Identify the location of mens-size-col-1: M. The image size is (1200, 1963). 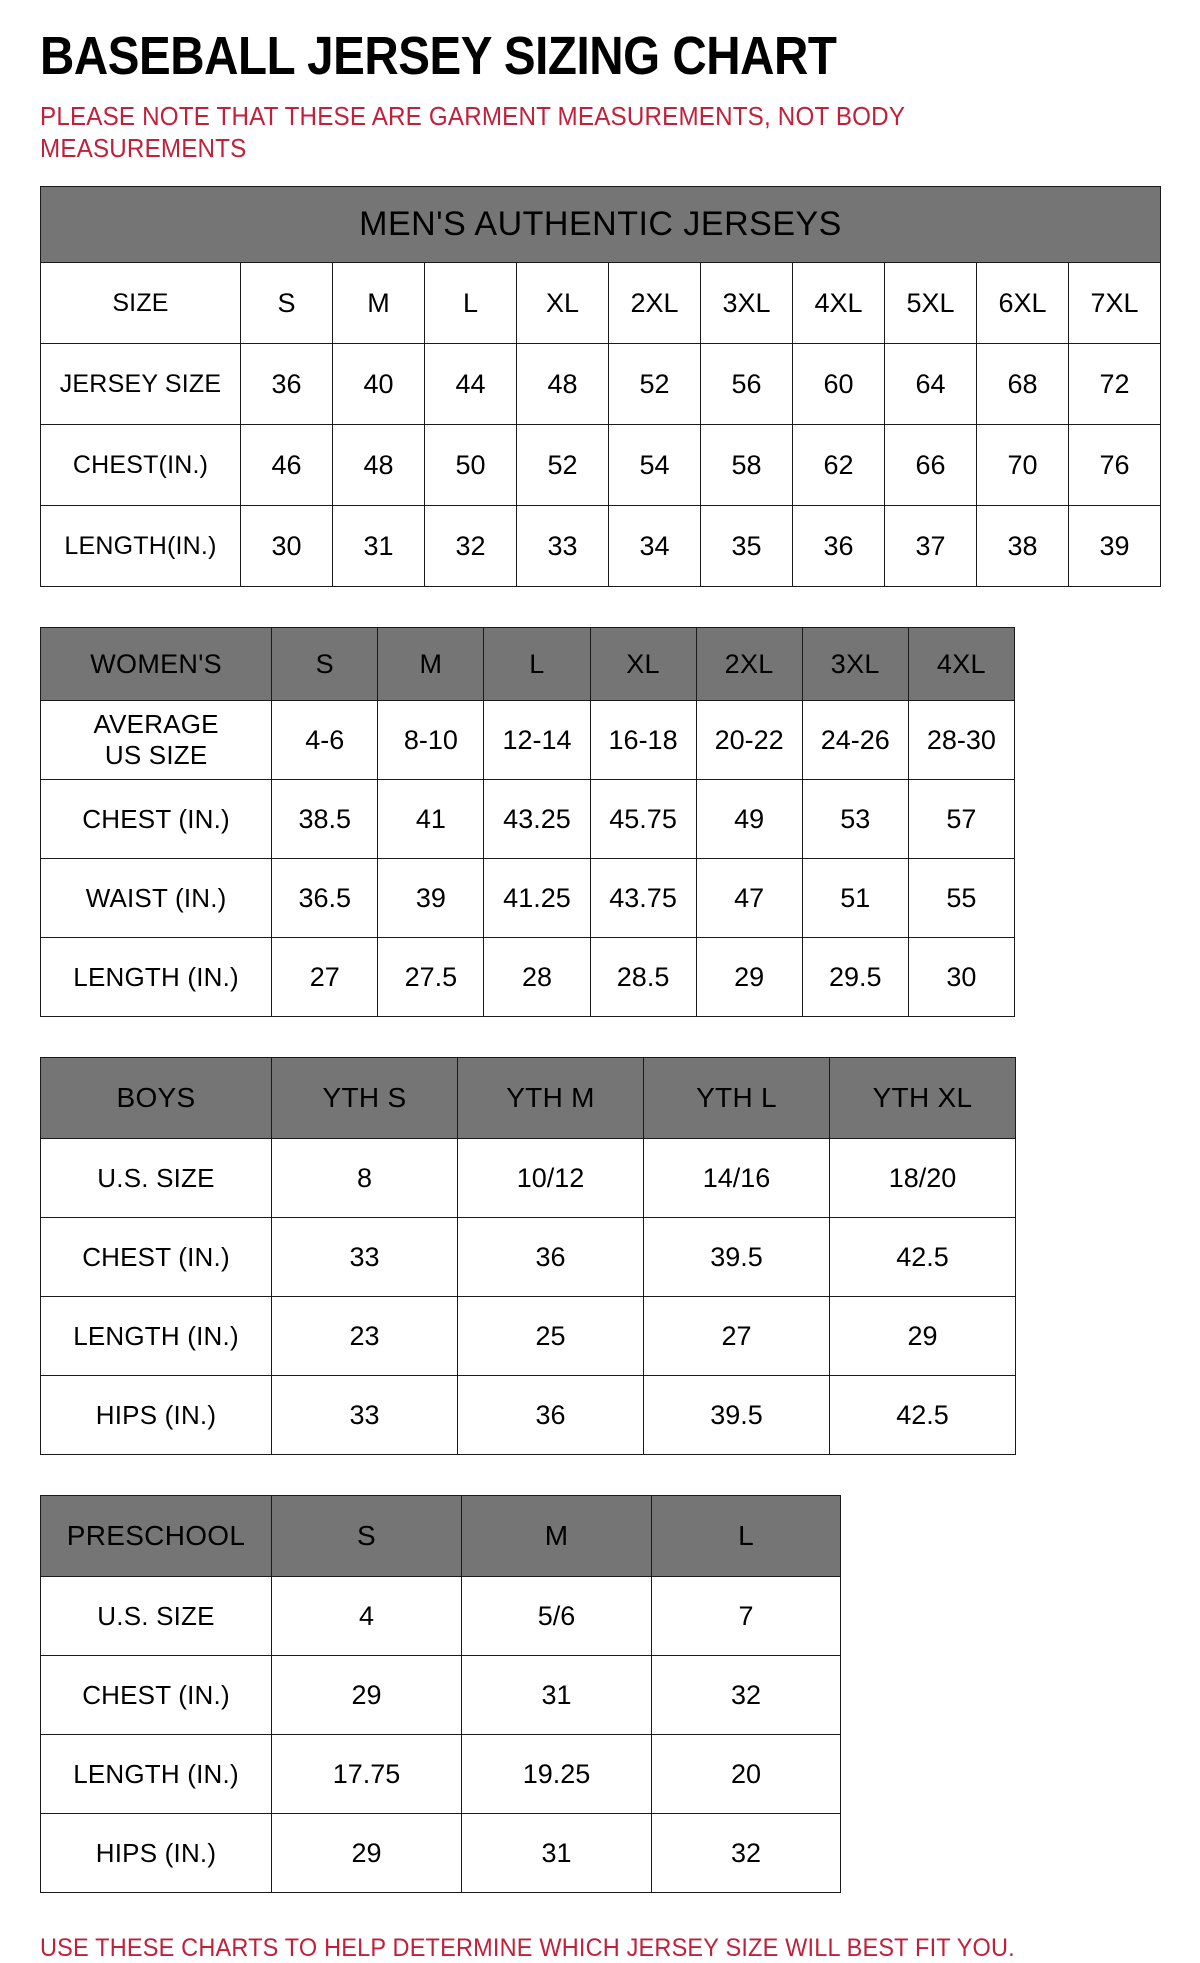
(378, 303).